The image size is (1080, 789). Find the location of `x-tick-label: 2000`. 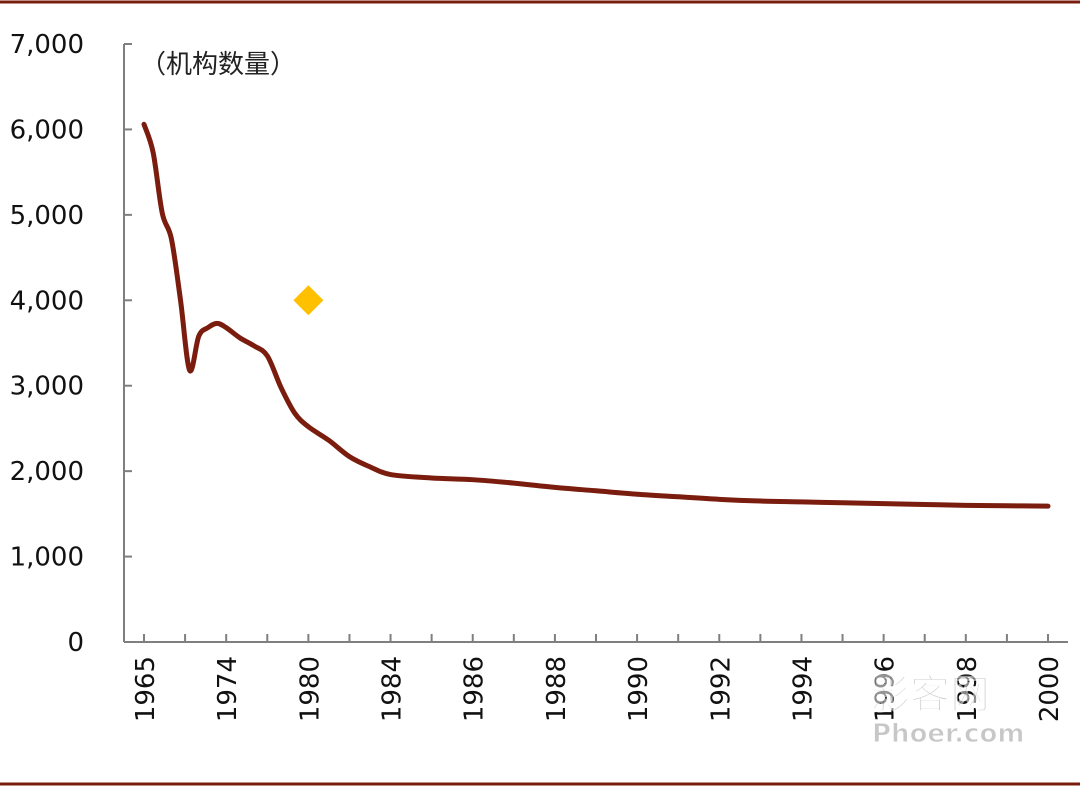

x-tick-label: 2000 is located at coordinates (1050, 689).